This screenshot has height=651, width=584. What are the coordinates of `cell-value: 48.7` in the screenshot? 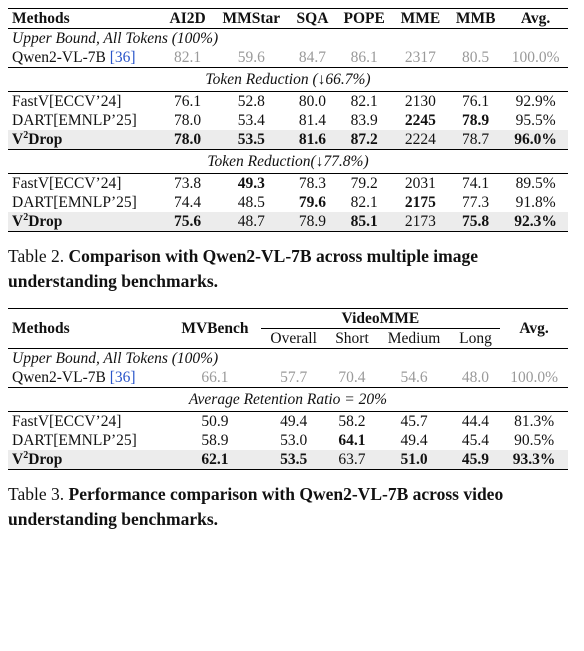 It's located at (251, 222).